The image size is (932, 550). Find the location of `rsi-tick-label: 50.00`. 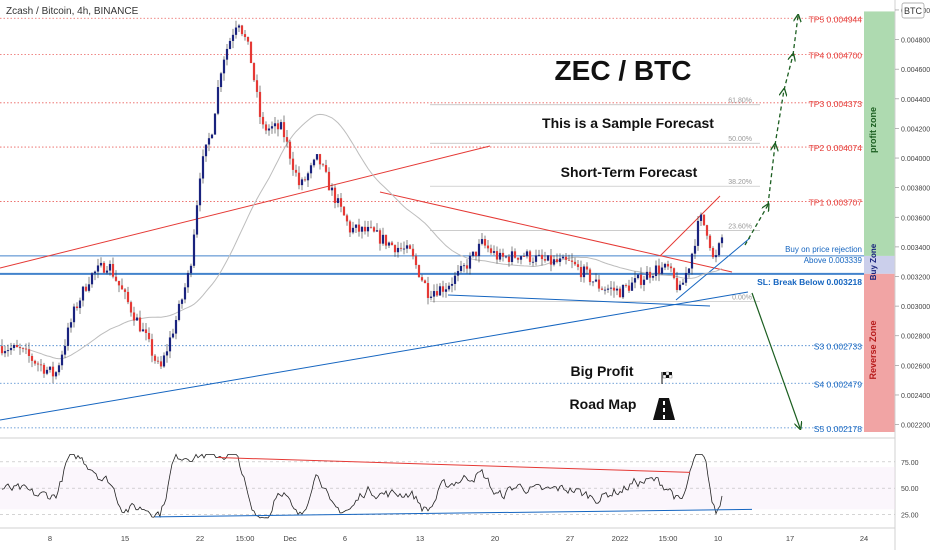

rsi-tick-label: 50.00 is located at coordinates (910, 489).